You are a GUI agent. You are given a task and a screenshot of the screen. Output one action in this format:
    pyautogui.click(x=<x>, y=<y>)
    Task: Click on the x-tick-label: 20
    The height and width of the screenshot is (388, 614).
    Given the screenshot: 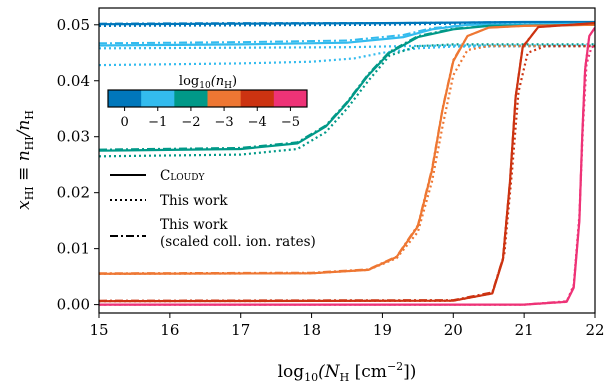 What is the action you would take?
    pyautogui.click(x=453, y=330)
    